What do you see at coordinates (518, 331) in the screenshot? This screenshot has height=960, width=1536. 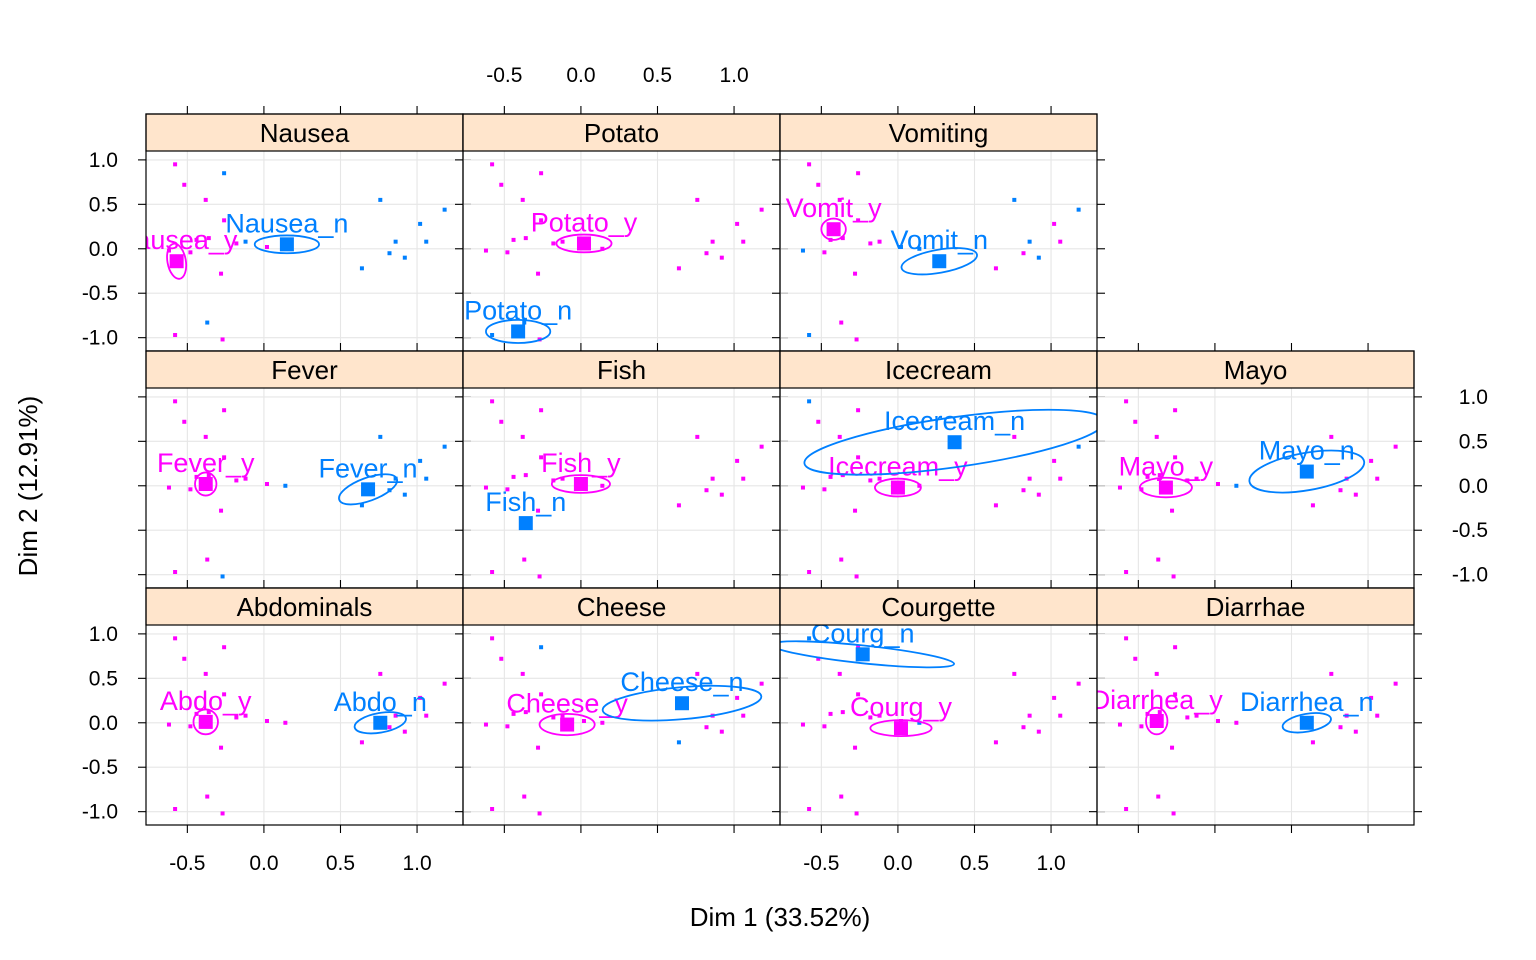 I see `confidence-ellipse-potato-n` at bounding box center [518, 331].